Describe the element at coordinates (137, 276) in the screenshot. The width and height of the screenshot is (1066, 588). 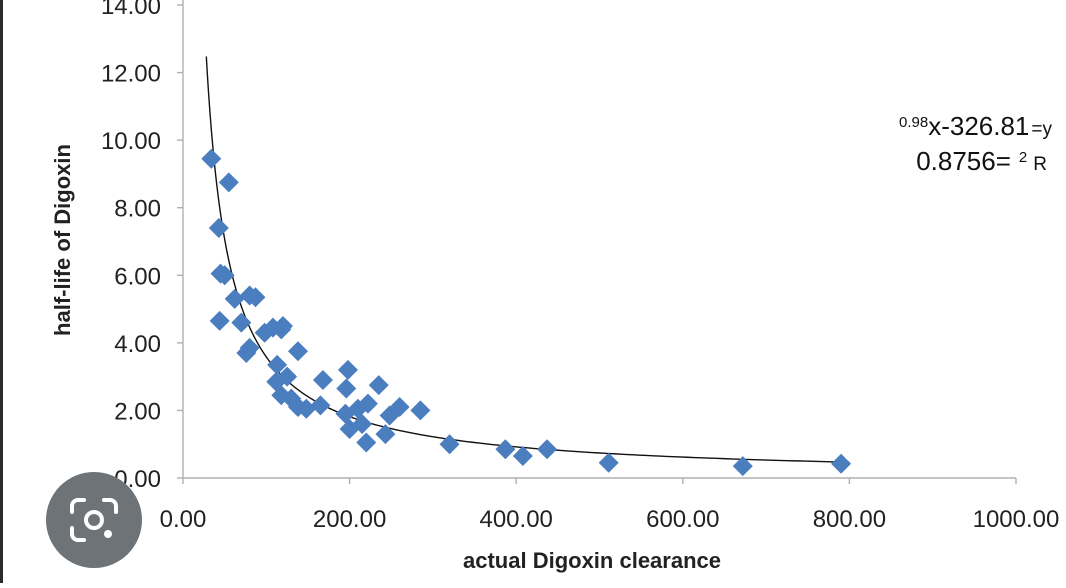
I see `y-tick-label: 6.00` at that location.